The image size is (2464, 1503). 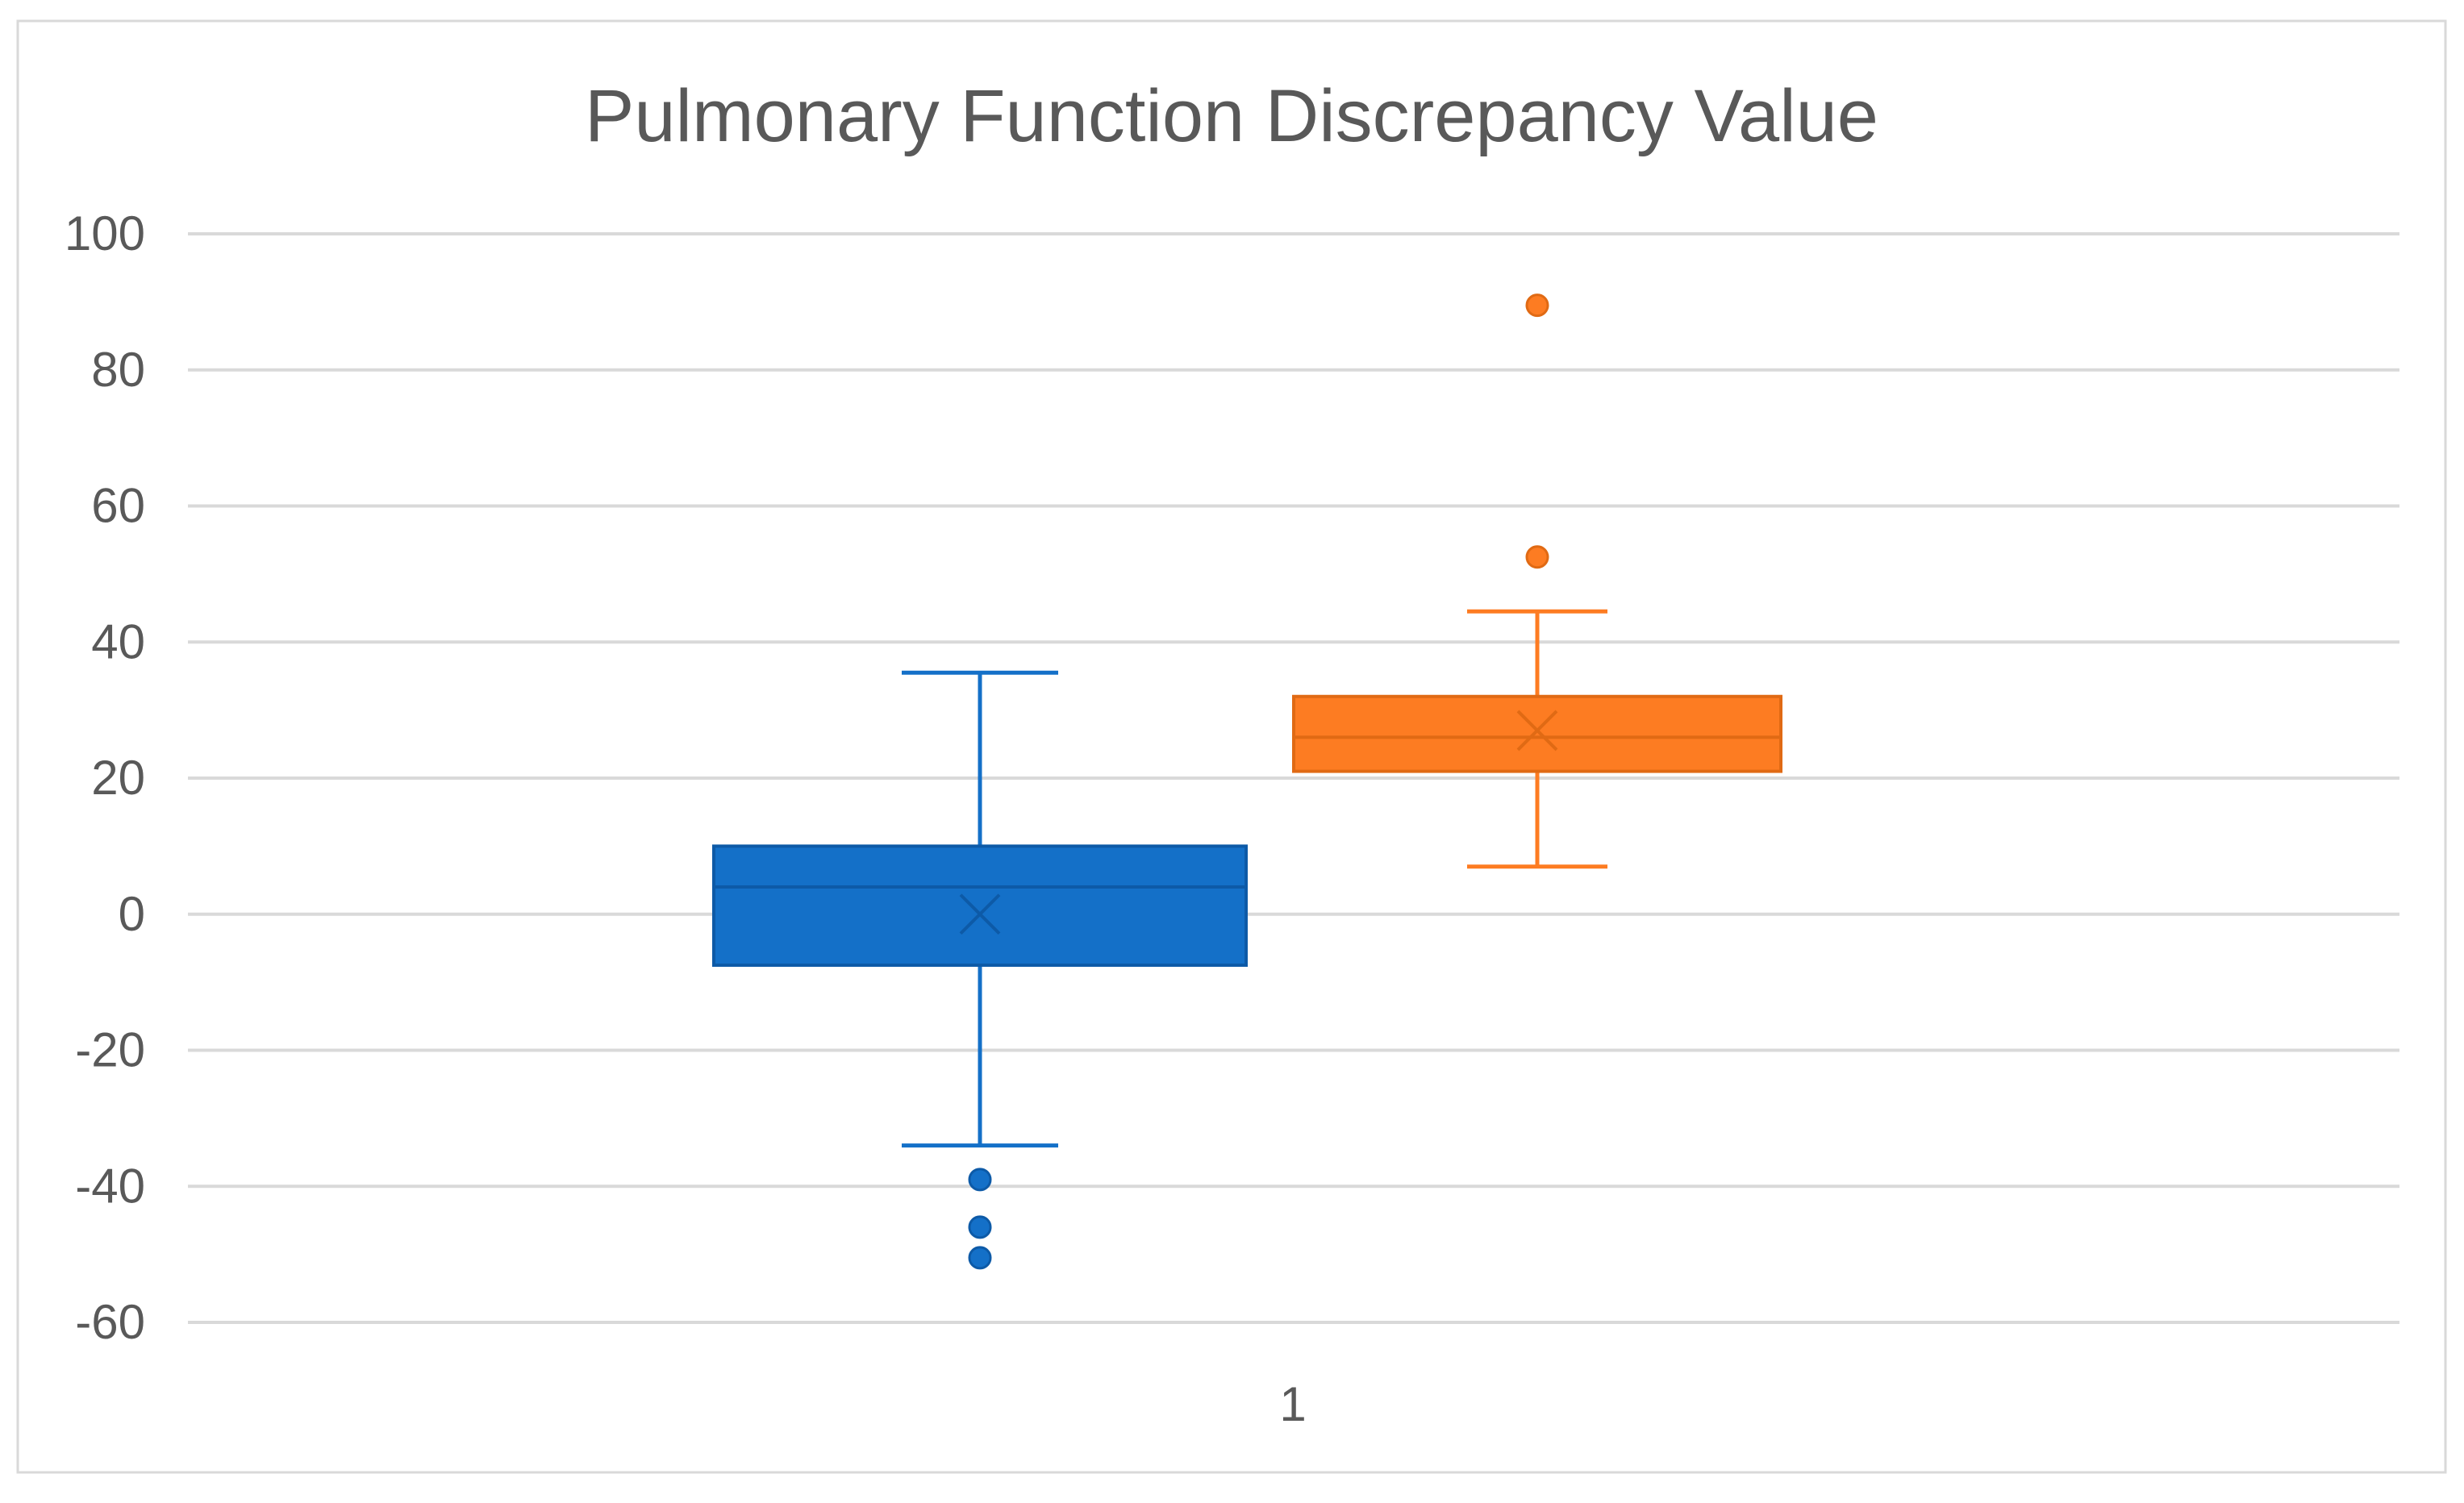 I want to click on x-axis-category-labels: 1, so click(x=1292, y=1404).